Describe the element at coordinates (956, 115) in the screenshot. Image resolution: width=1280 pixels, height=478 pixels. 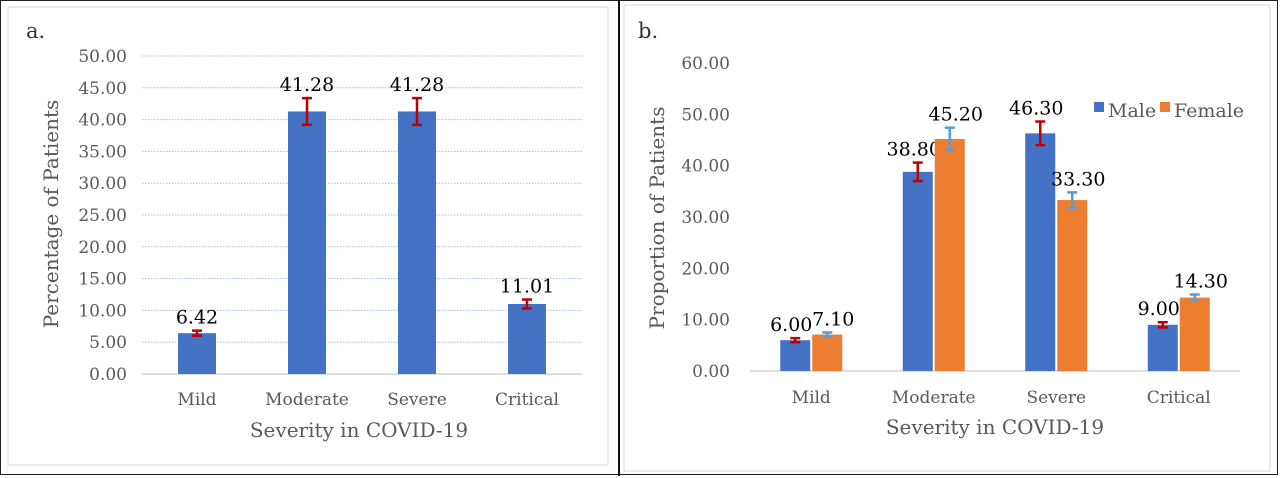
I see `data-label: 45.20` at that location.